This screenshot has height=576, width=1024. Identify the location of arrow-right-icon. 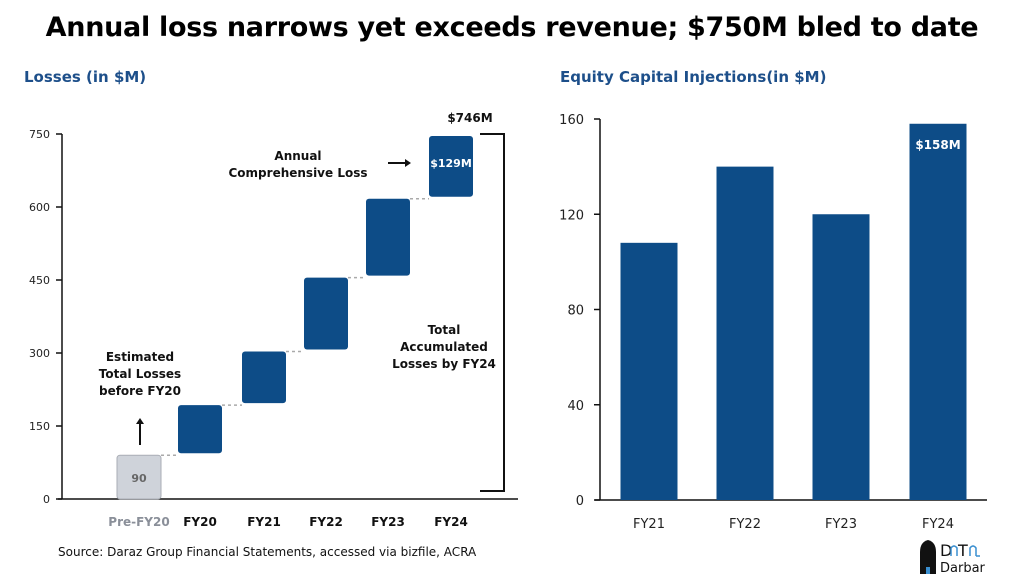
(408, 163).